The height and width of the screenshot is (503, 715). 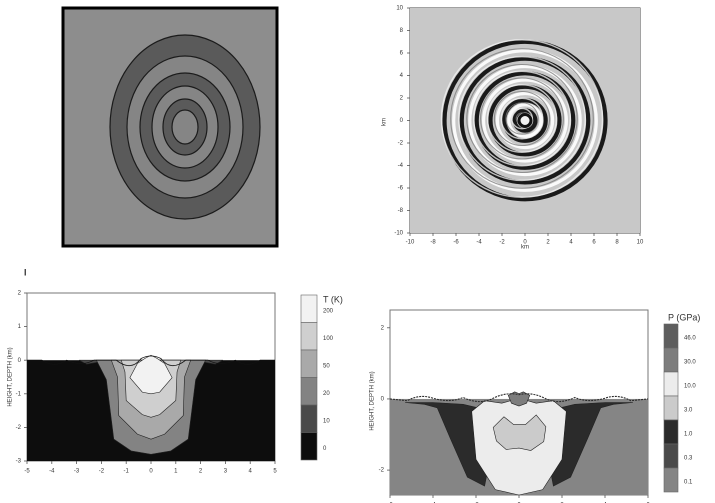 I want to click on bottom-left-surface, so click(x=151, y=361).